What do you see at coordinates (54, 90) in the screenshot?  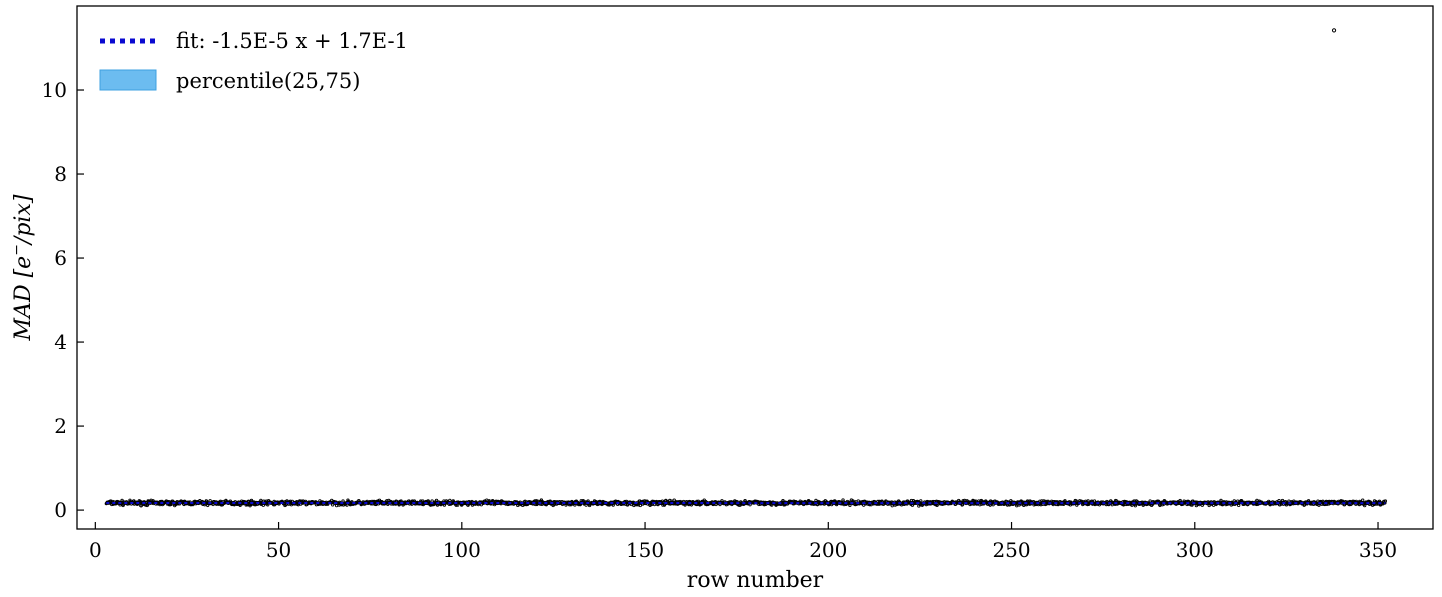 I see `y-tick-label: 10` at bounding box center [54, 90].